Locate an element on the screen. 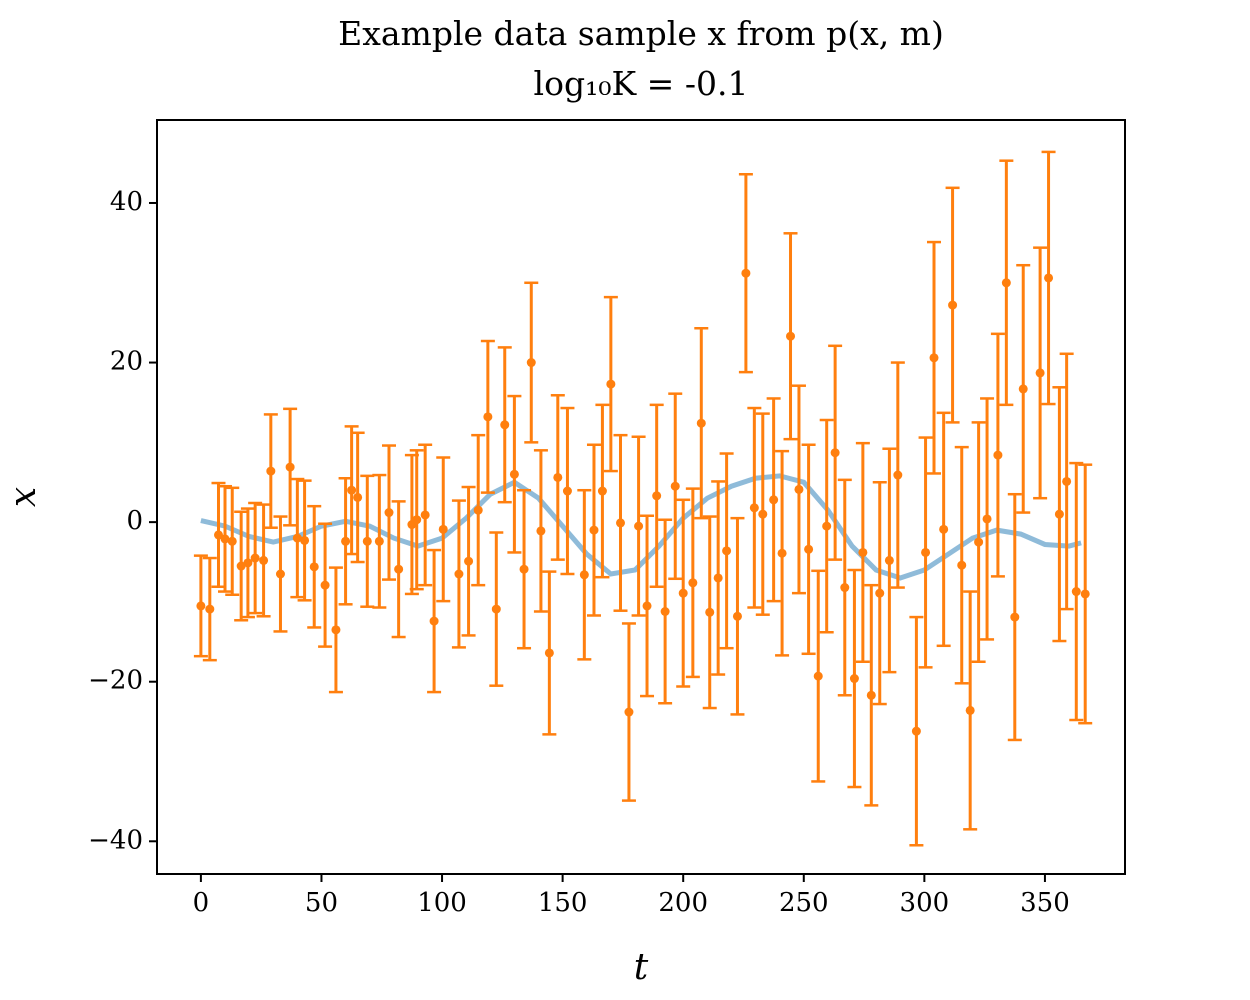 The width and height of the screenshot is (1250, 1000). chart-title: Example data sample x from p(x, m) is located at coordinates (641, 33).